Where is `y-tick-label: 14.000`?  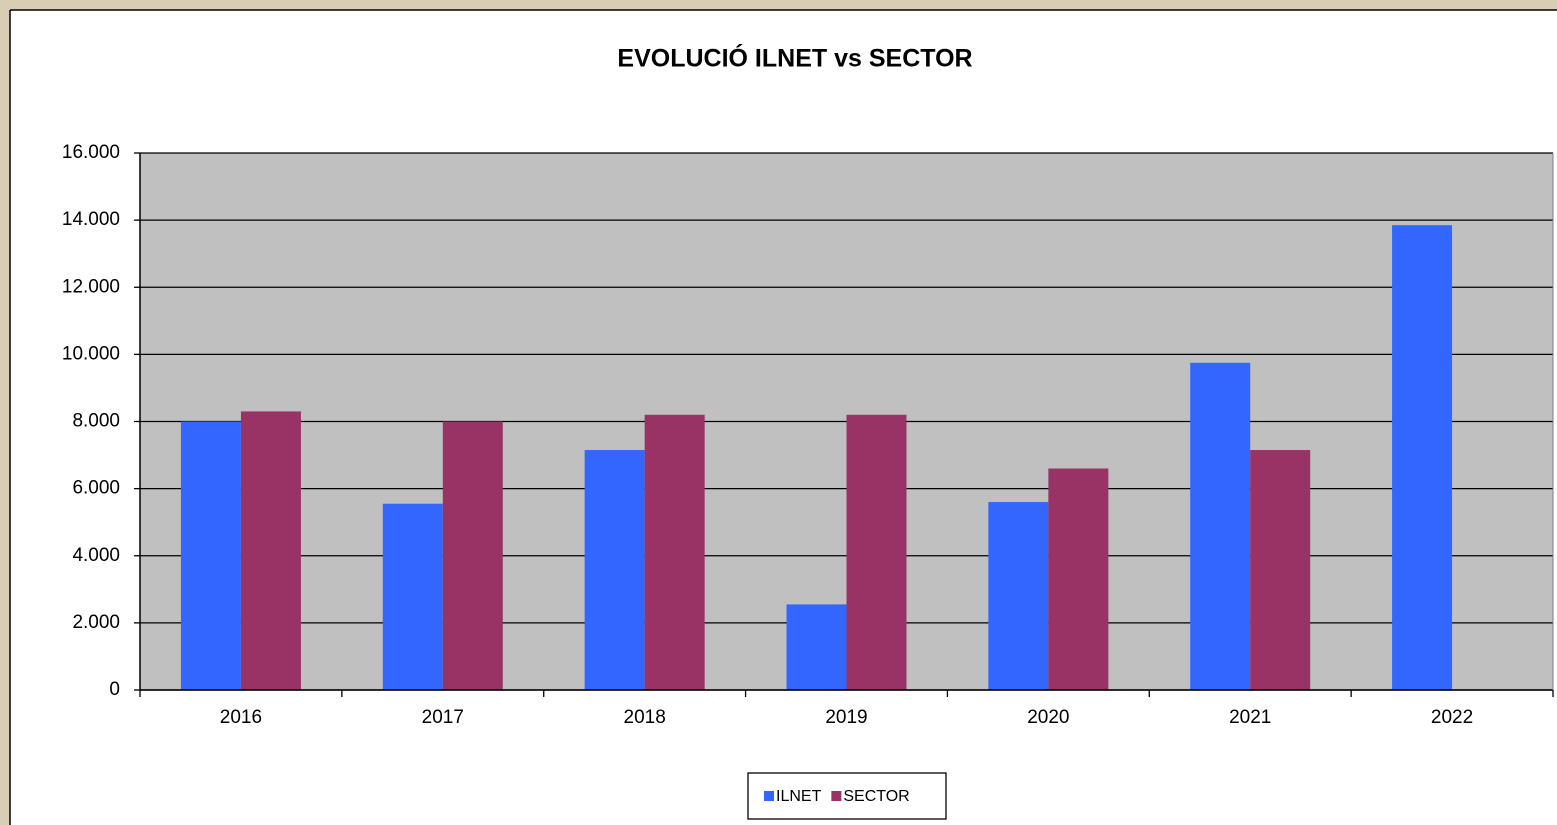
y-tick-label: 14.000 is located at coordinates (91, 219).